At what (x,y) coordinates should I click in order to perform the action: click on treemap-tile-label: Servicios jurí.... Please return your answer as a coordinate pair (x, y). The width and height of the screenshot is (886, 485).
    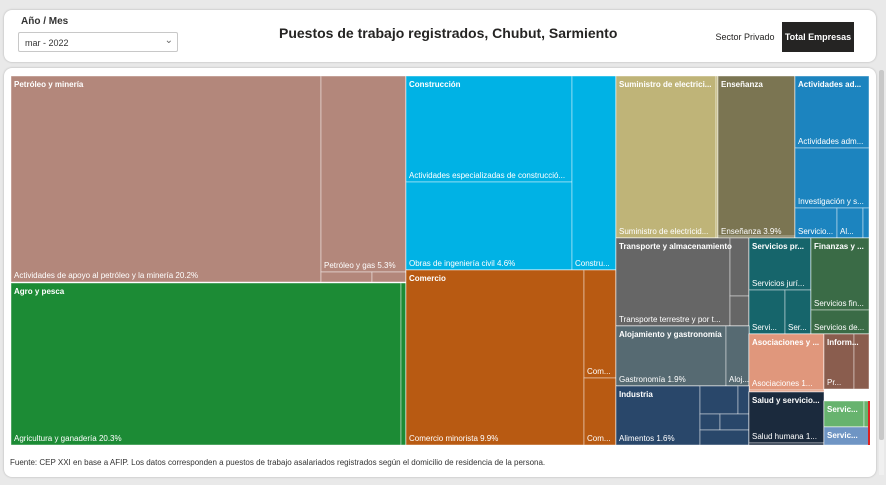
    Looking at the image, I should click on (778, 283).